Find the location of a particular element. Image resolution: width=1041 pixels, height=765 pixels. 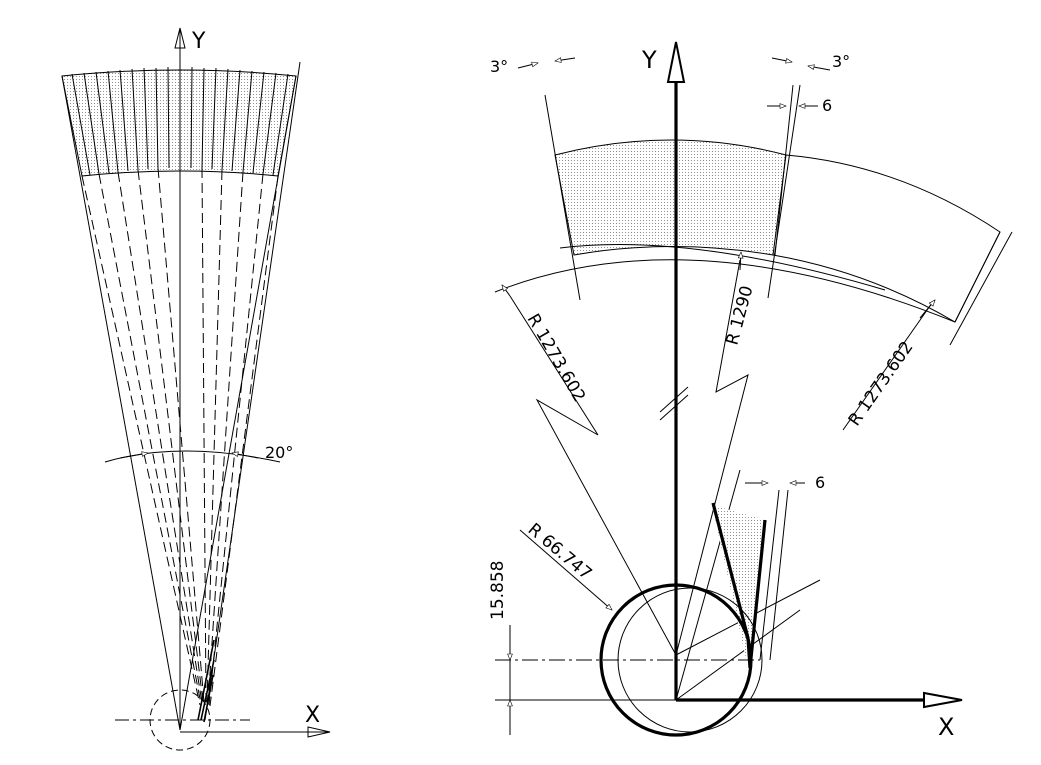

left-x-label: X is located at coordinates (312, 715).